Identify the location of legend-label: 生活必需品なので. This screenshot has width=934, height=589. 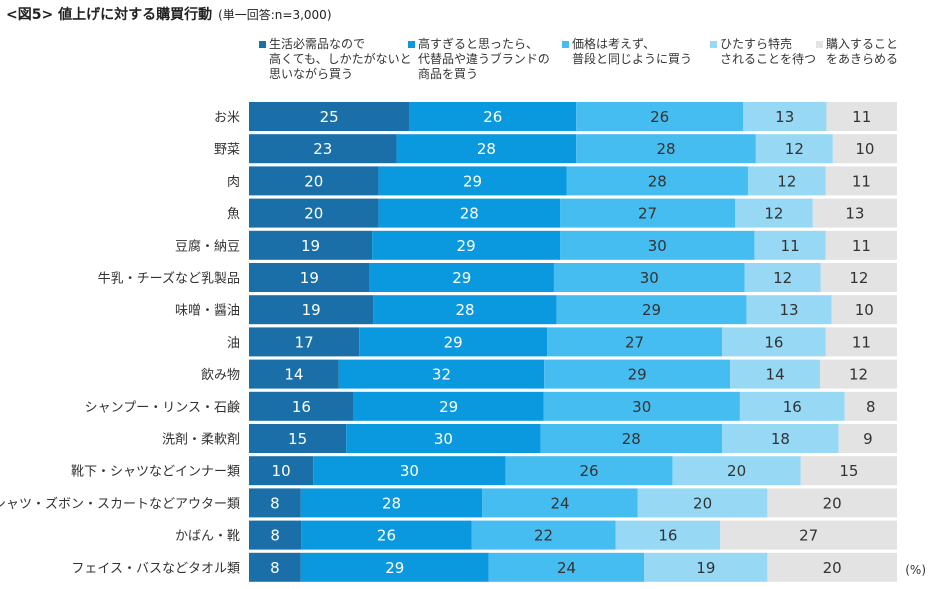
(317, 44).